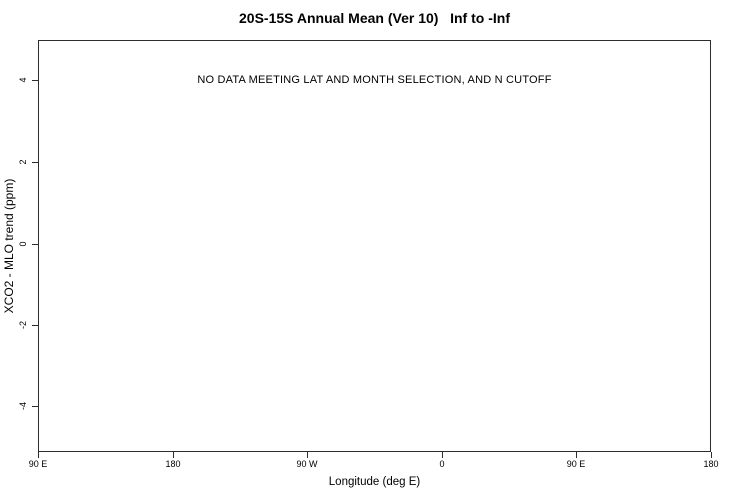 The height and width of the screenshot is (500, 750). Describe the element at coordinates (23, 244) in the screenshot. I see `y-tick-label: 0` at that location.